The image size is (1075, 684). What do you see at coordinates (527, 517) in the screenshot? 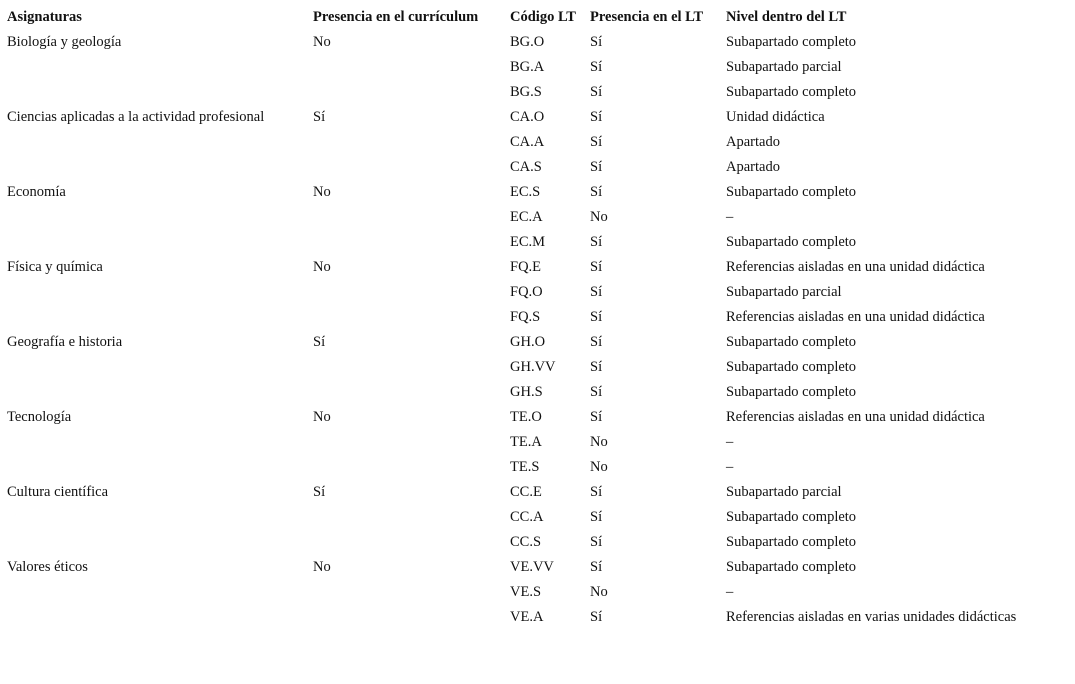
I see `code: CC.A` at bounding box center [527, 517].